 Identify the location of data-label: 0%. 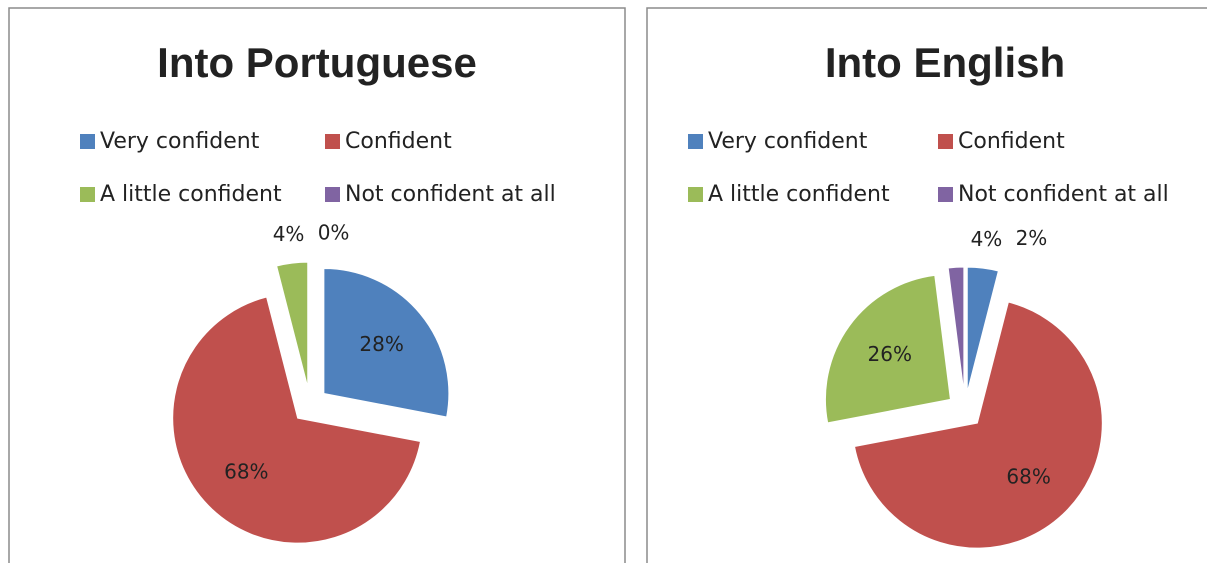
(334, 233).